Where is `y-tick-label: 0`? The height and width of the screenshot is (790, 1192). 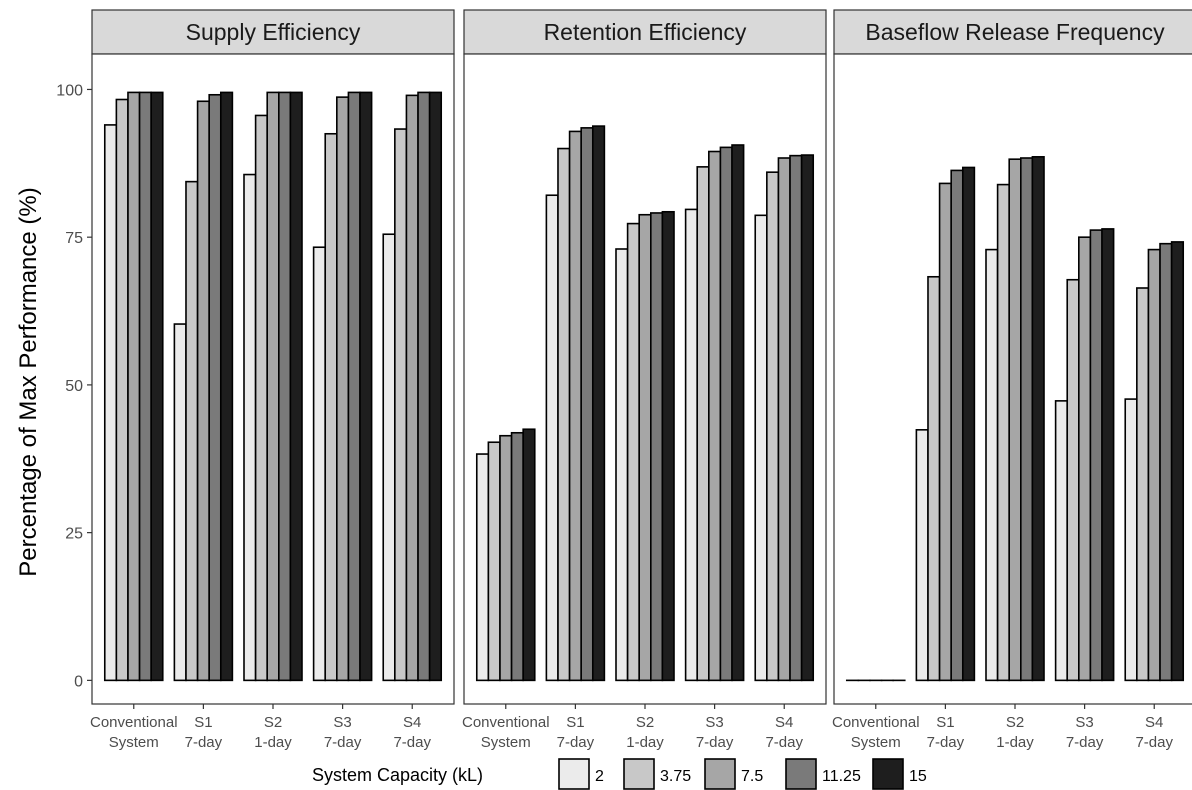
y-tick-label: 0 is located at coordinates (78, 681).